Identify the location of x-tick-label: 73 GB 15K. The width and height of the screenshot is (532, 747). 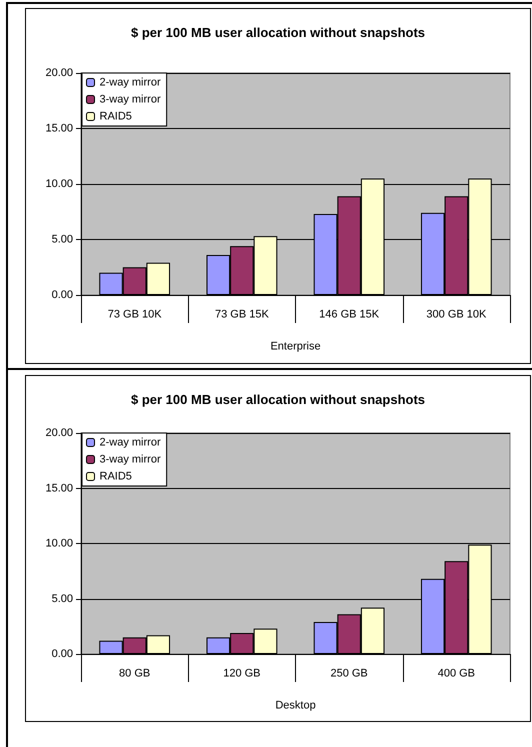
(242, 314).